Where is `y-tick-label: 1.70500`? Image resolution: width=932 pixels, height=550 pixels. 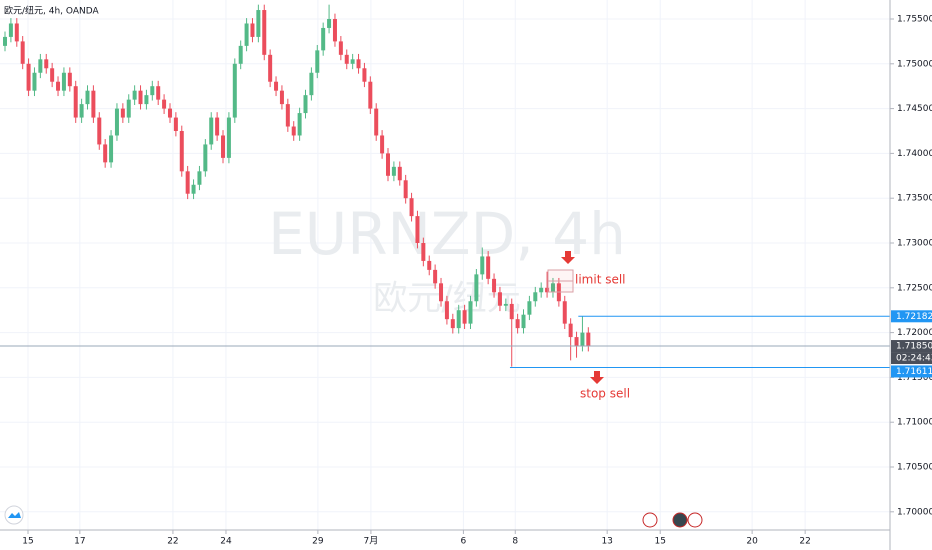
y-tick-label: 1.70500 is located at coordinates (914, 468).